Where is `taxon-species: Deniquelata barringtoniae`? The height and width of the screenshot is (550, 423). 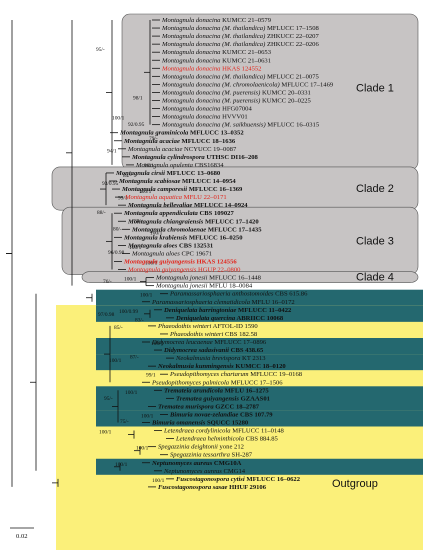 taxon-species: Deniquelata barringtoniae is located at coordinates (199, 310).